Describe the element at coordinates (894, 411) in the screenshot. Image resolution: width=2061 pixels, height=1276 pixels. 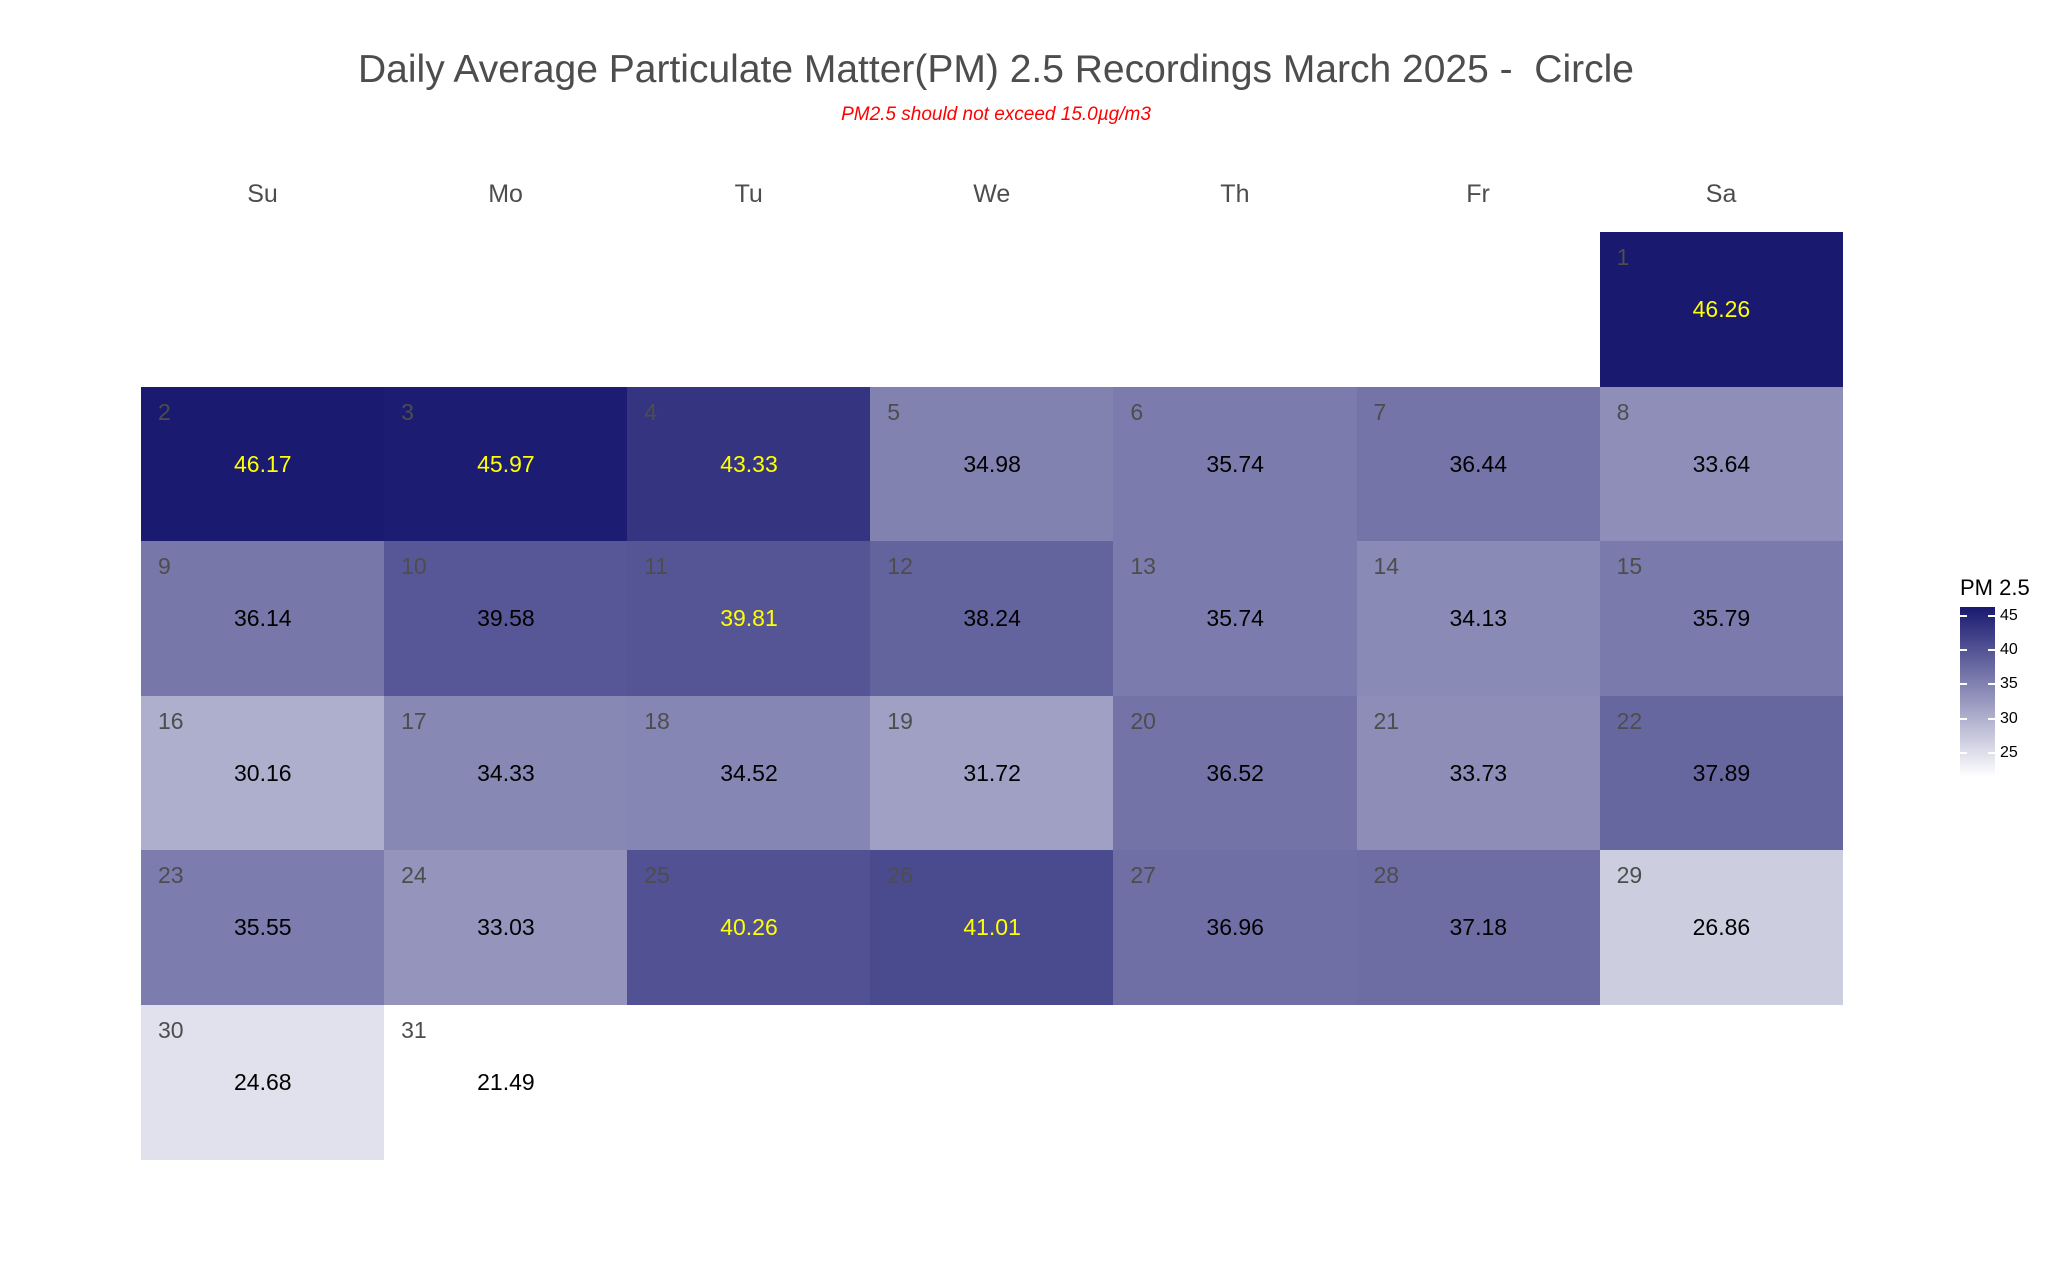
I see `day-number: 5` at that location.